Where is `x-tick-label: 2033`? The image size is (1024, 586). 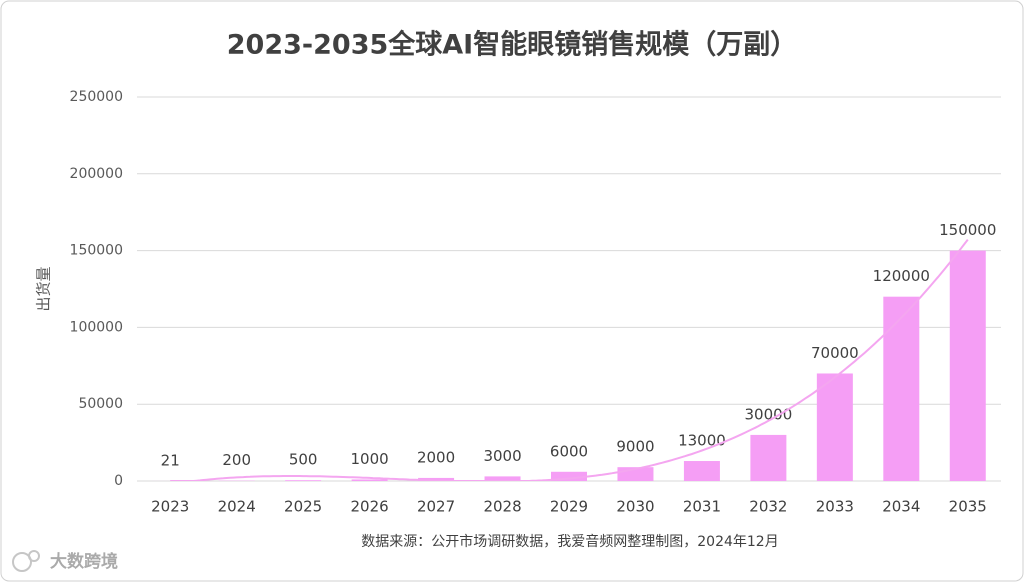 x-tick-label: 2033 is located at coordinates (835, 507).